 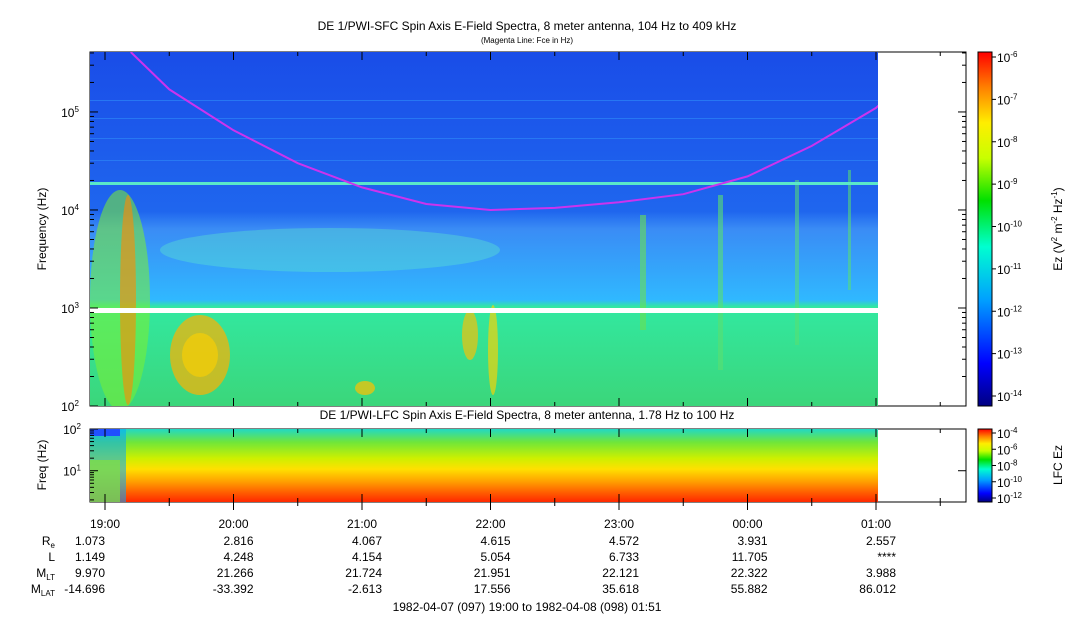 What do you see at coordinates (90, 541) in the screenshot?
I see `ephemeris-value: 1.073` at bounding box center [90, 541].